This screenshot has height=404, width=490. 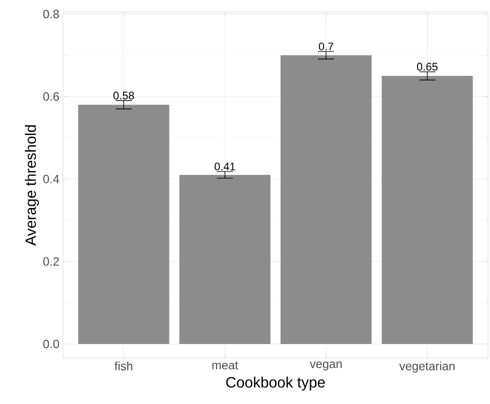 What do you see at coordinates (275, 383) in the screenshot?
I see `x-axis-title: Cookbook type` at bounding box center [275, 383].